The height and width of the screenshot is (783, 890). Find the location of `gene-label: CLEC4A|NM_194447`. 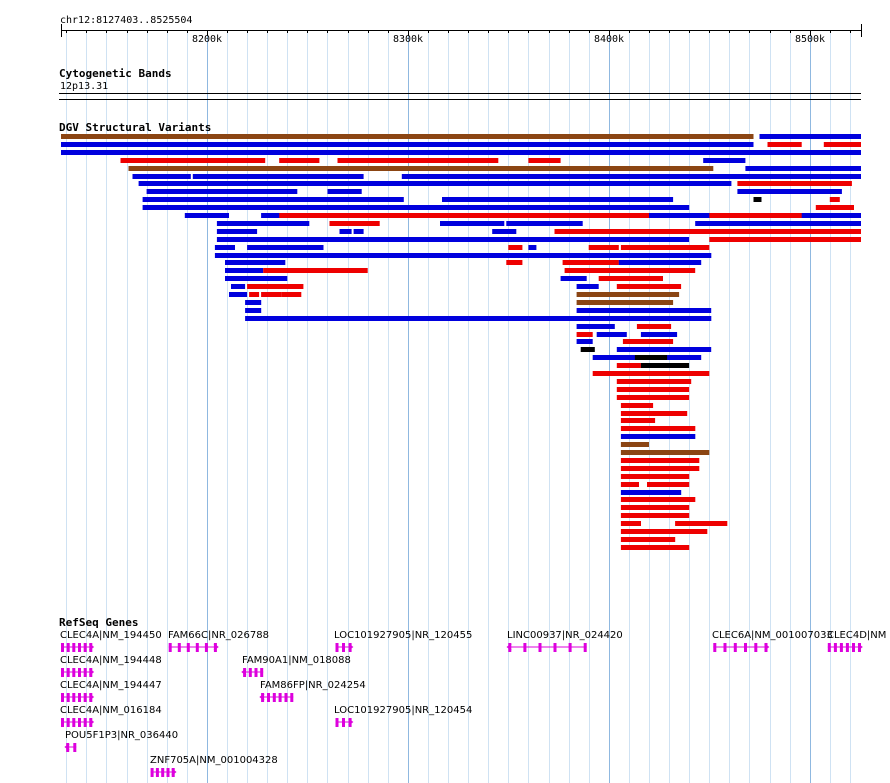

gene-label: CLEC4A|NM_194447 is located at coordinates (111, 685).